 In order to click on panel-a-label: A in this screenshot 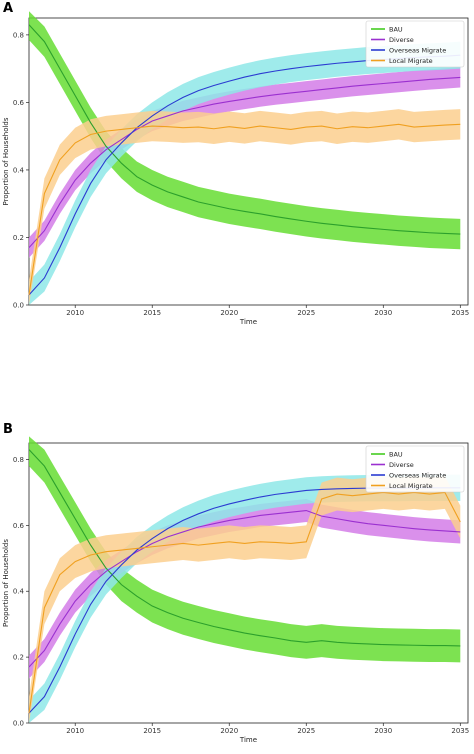, I will do `click(8, 8)`.